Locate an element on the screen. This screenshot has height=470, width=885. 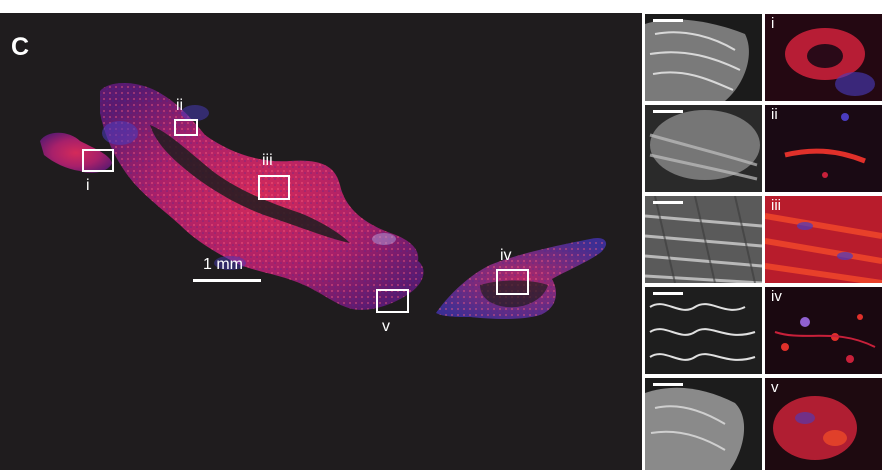
roi-label-i: i is located at coordinates (88, 185).